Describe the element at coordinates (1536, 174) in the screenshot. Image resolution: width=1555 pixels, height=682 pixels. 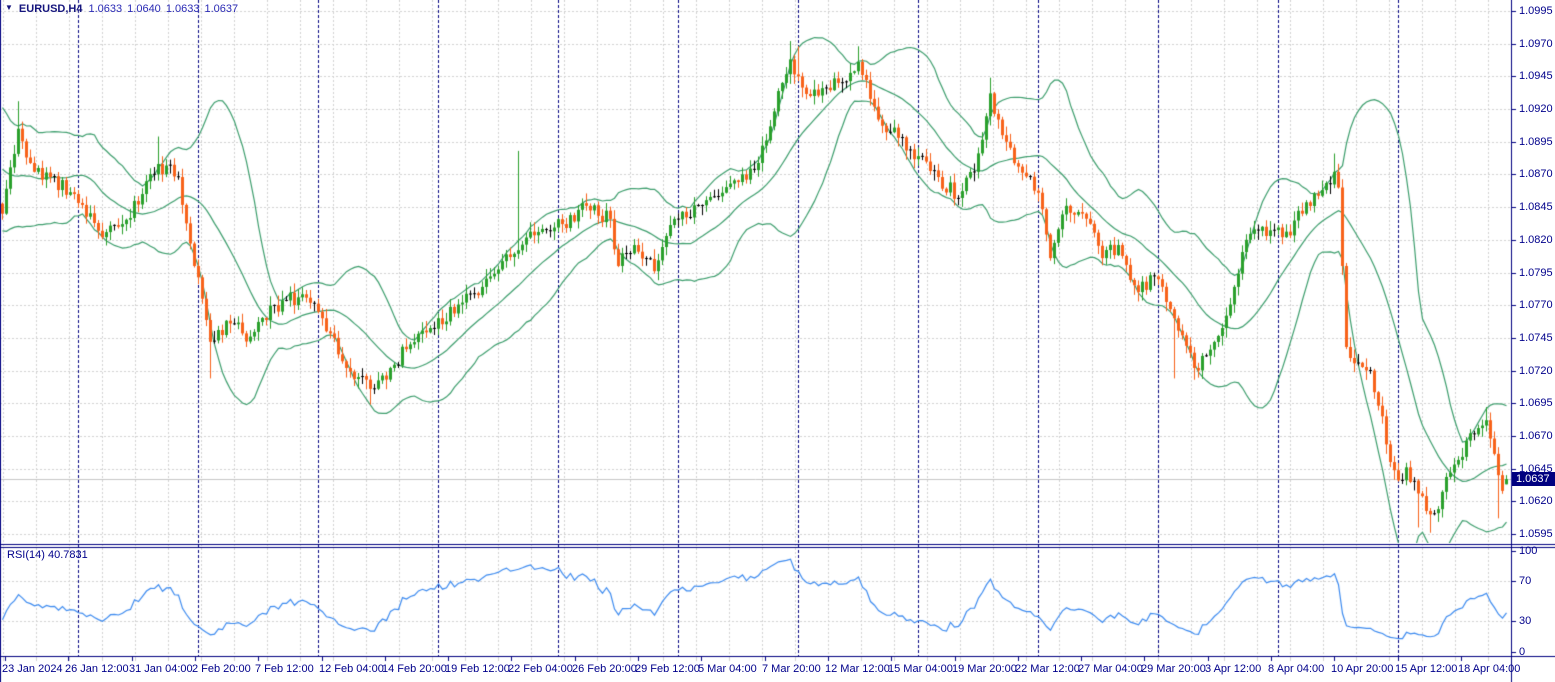
I see `price-tick-label: 1.0870` at that location.